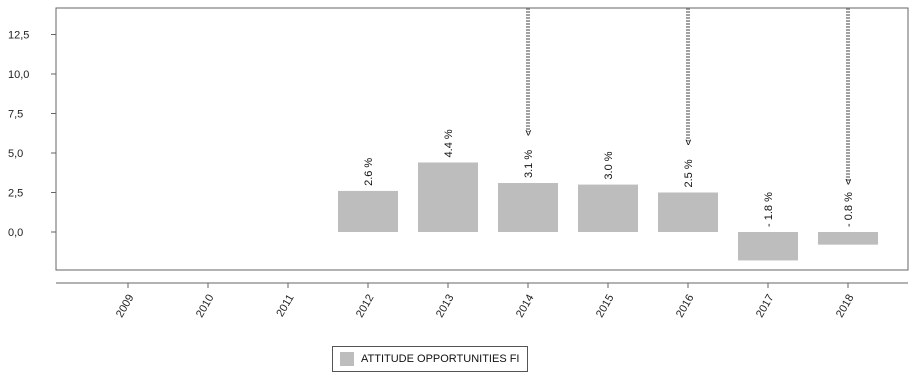 This screenshot has height=376, width=912. I want to click on legend: ATTITUDE OPPORTUNITIES FI, so click(430, 359).